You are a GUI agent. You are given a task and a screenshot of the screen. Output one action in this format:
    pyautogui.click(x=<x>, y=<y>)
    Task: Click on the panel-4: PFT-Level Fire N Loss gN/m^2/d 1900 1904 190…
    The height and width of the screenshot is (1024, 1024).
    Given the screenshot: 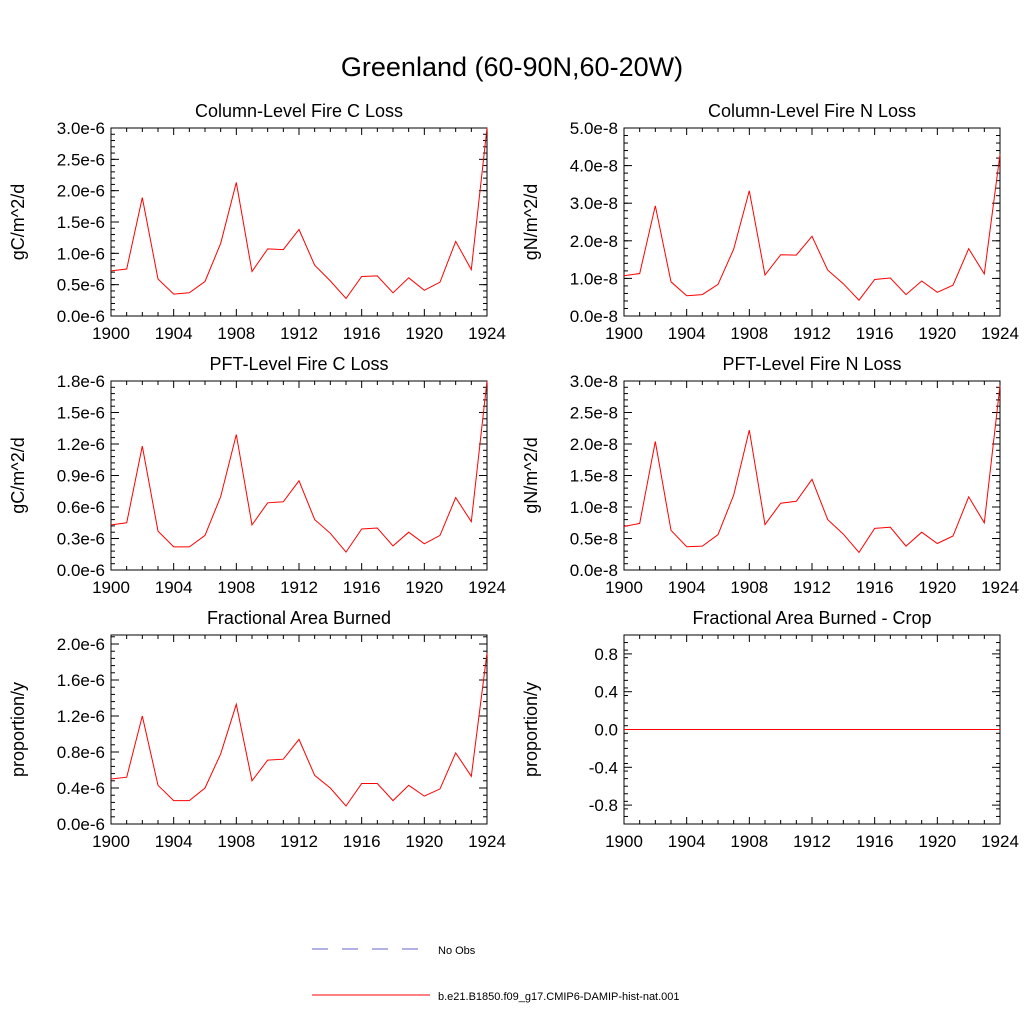 What is the action you would take?
    pyautogui.click(x=770, y=475)
    